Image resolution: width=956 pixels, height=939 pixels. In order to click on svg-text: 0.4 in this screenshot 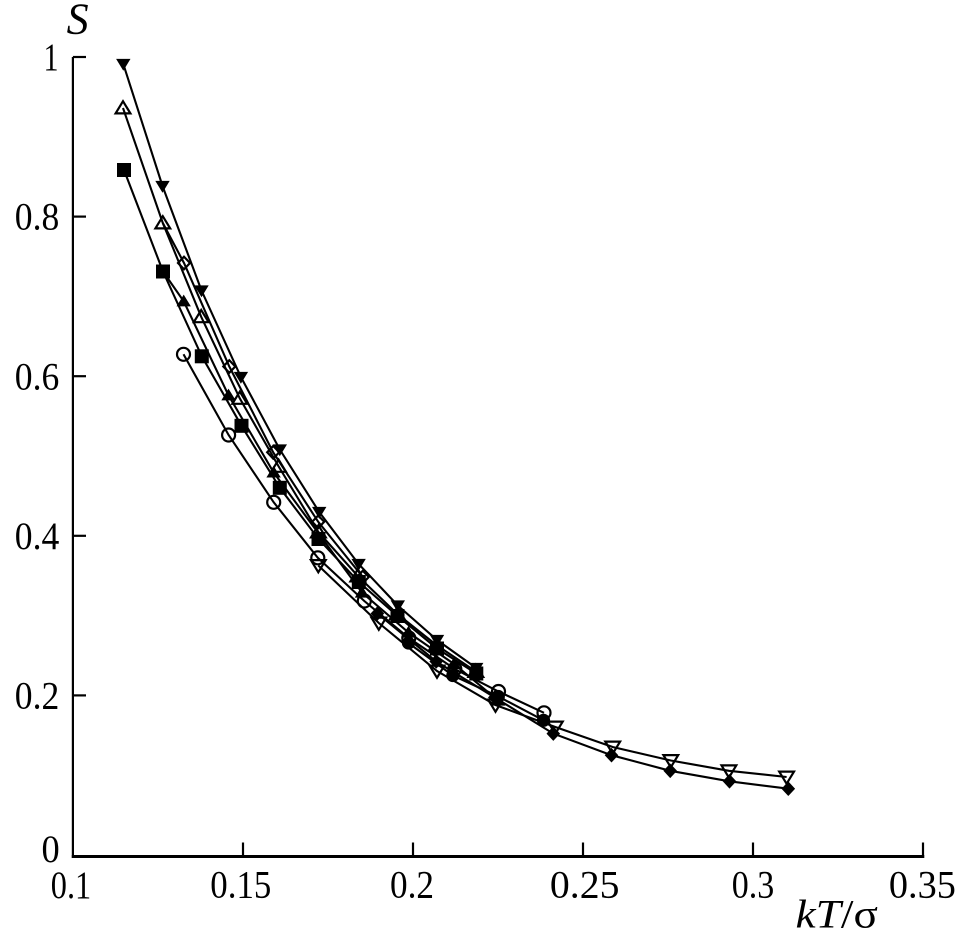, I will do `click(37, 536)`.